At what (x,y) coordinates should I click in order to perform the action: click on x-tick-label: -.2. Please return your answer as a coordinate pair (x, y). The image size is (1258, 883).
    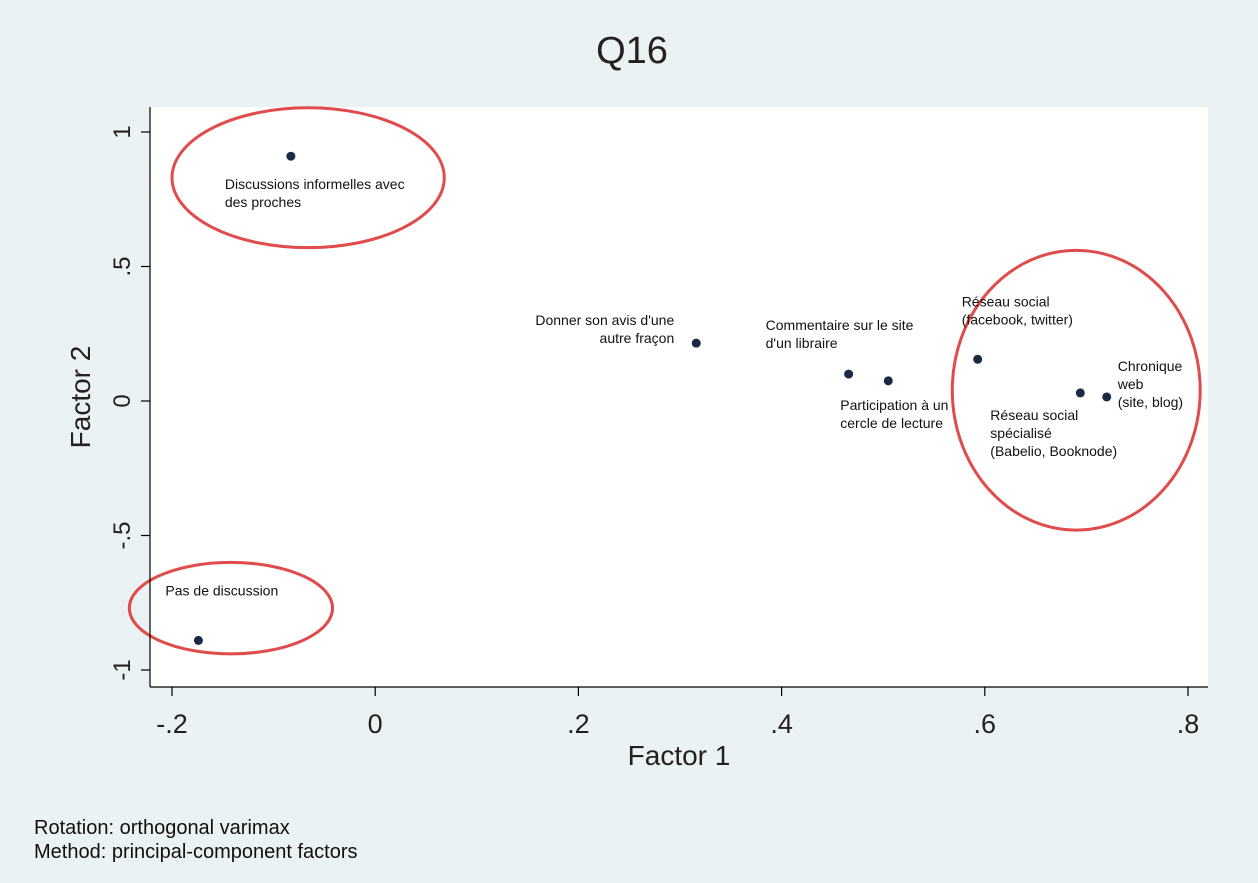
    Looking at the image, I should click on (172, 724).